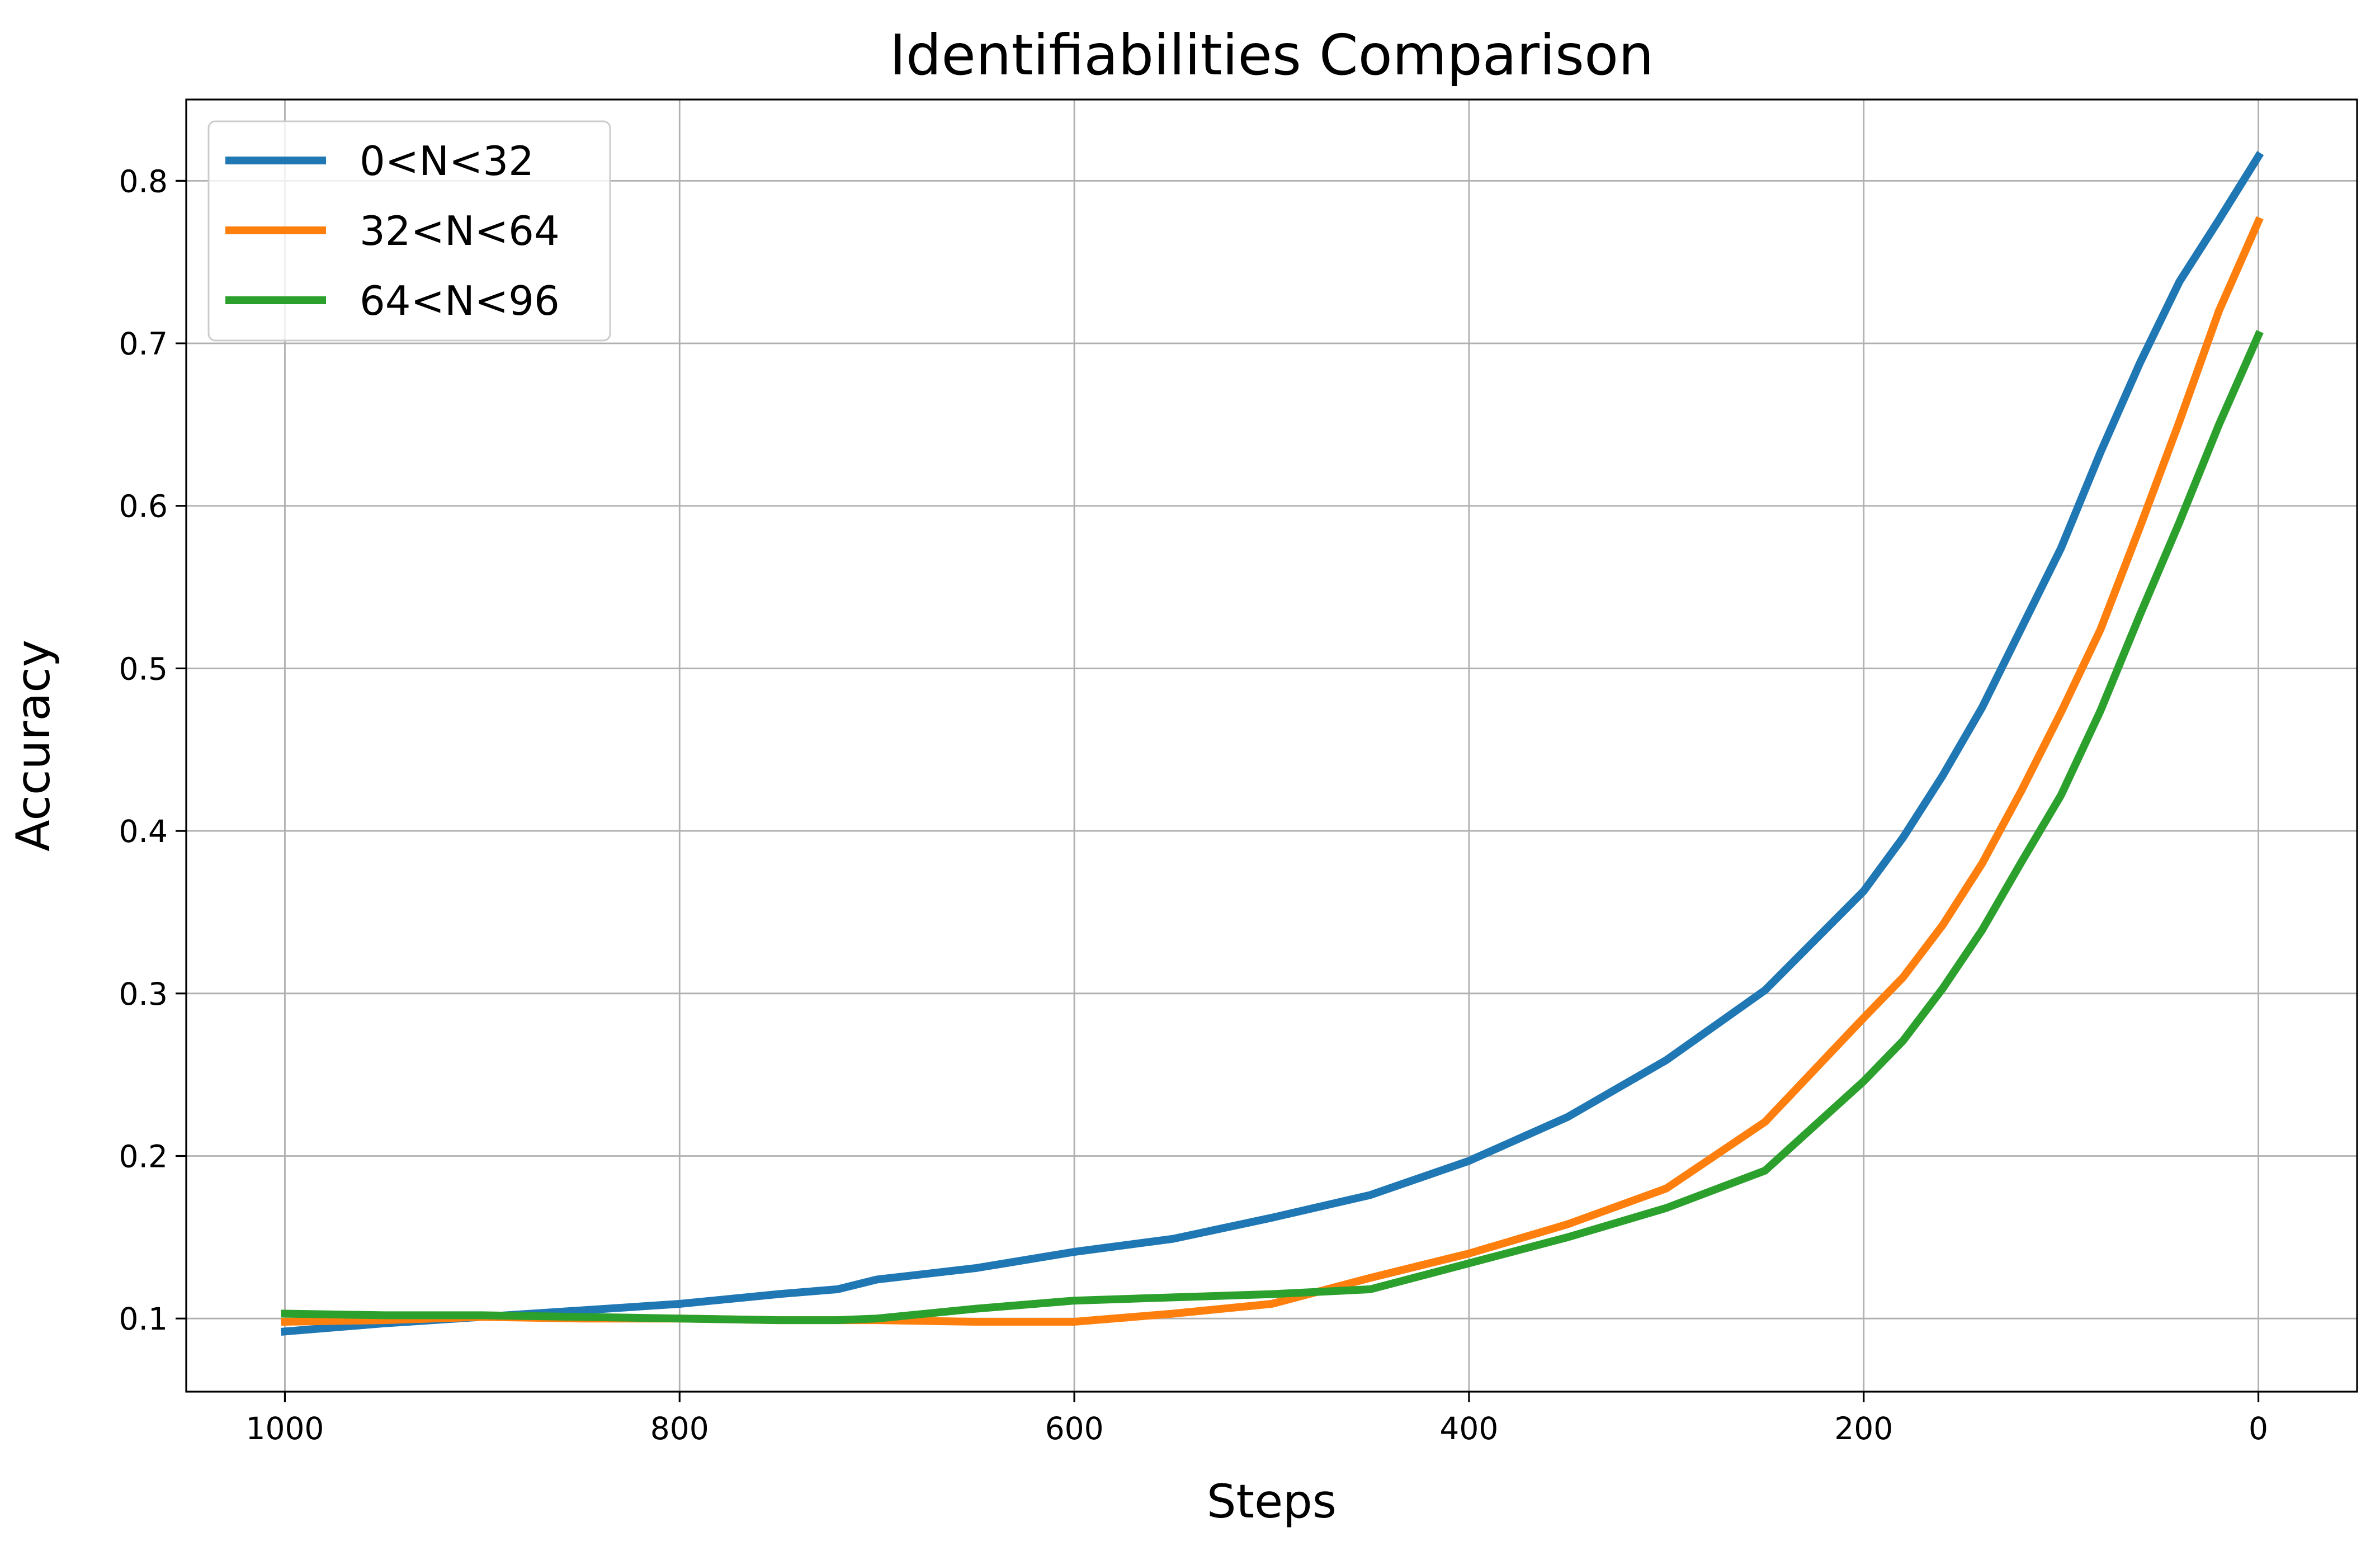  What do you see at coordinates (1074, 1428) in the screenshot?
I see `x-tick-label: 600` at bounding box center [1074, 1428].